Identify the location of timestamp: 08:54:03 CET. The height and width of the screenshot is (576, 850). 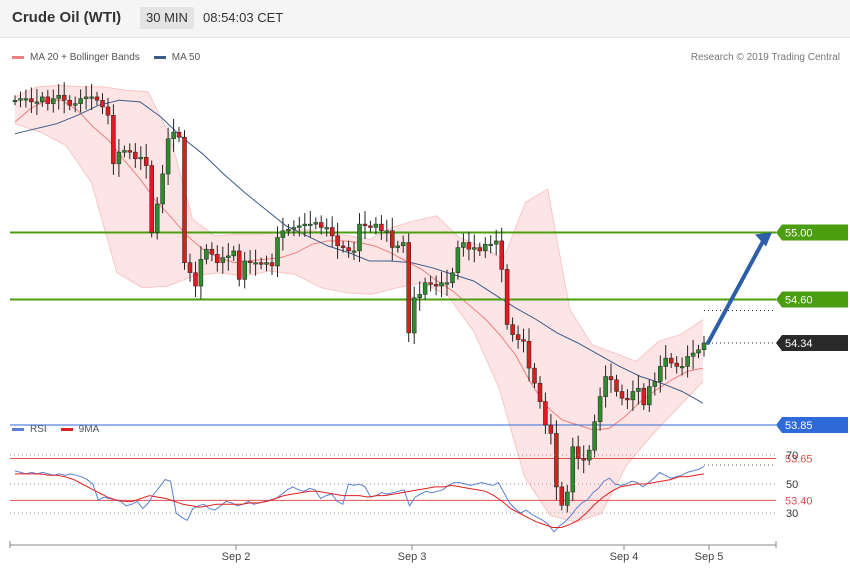
(243, 17).